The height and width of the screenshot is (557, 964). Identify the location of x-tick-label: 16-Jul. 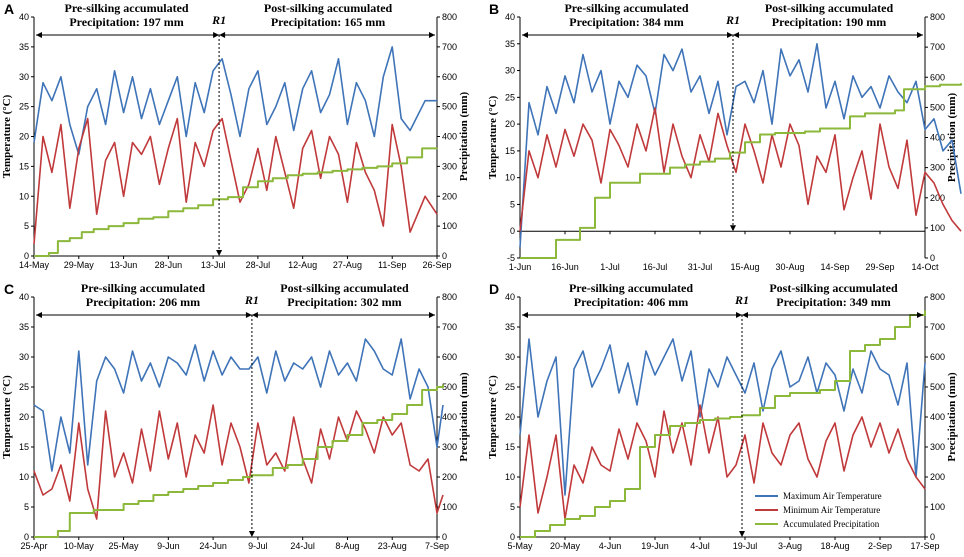
(655, 267).